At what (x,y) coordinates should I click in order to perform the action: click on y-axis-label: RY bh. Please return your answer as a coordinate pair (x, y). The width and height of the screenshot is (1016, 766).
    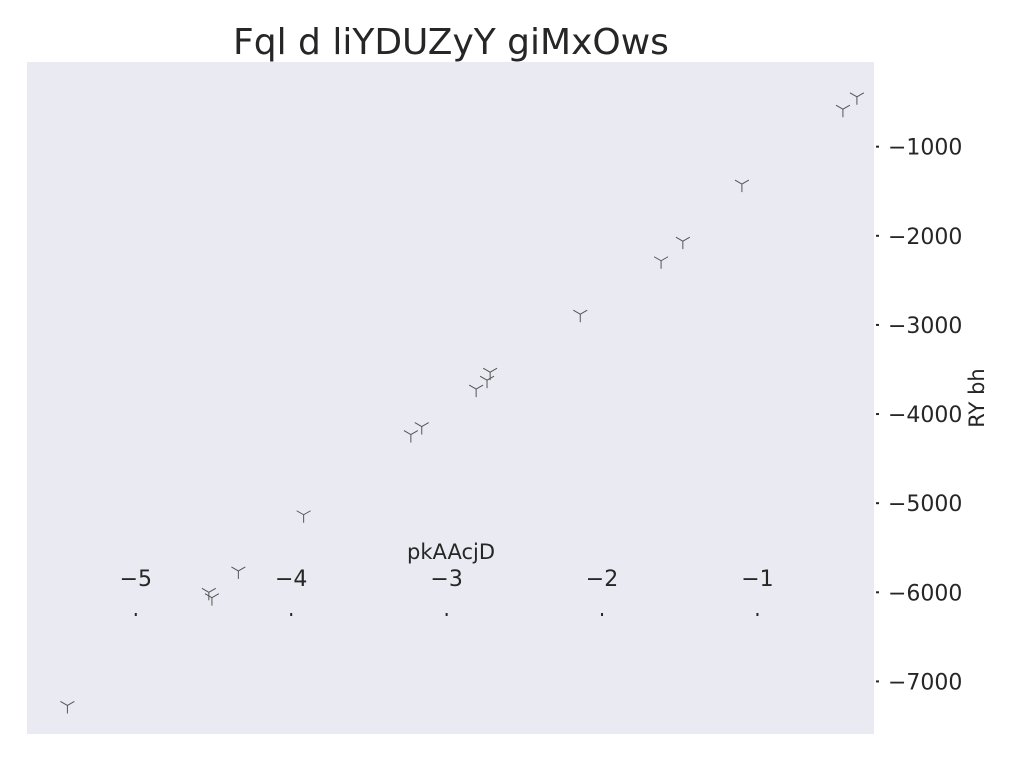
    Looking at the image, I should click on (977, 397).